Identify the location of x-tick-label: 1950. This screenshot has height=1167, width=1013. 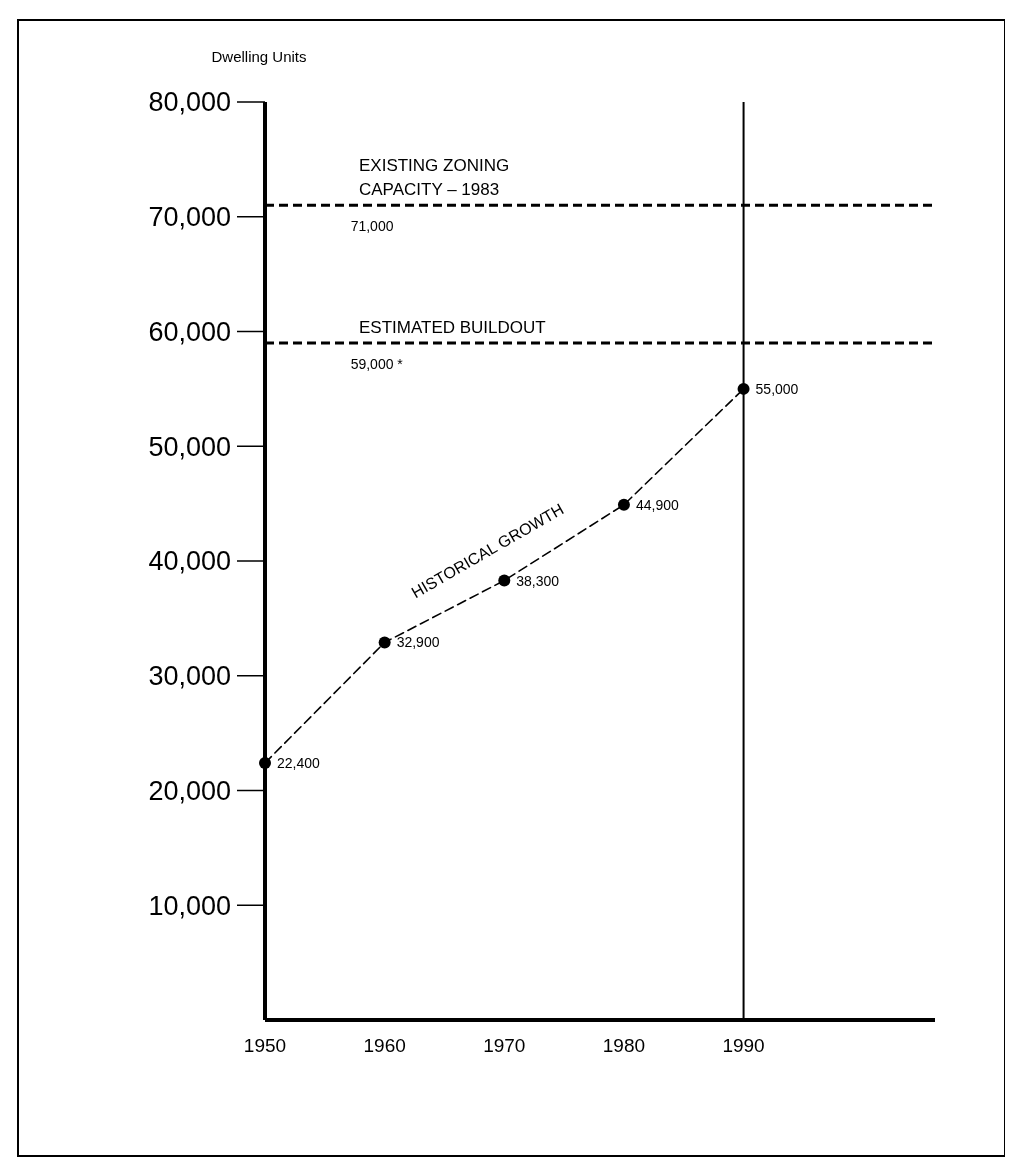
(265, 1045).